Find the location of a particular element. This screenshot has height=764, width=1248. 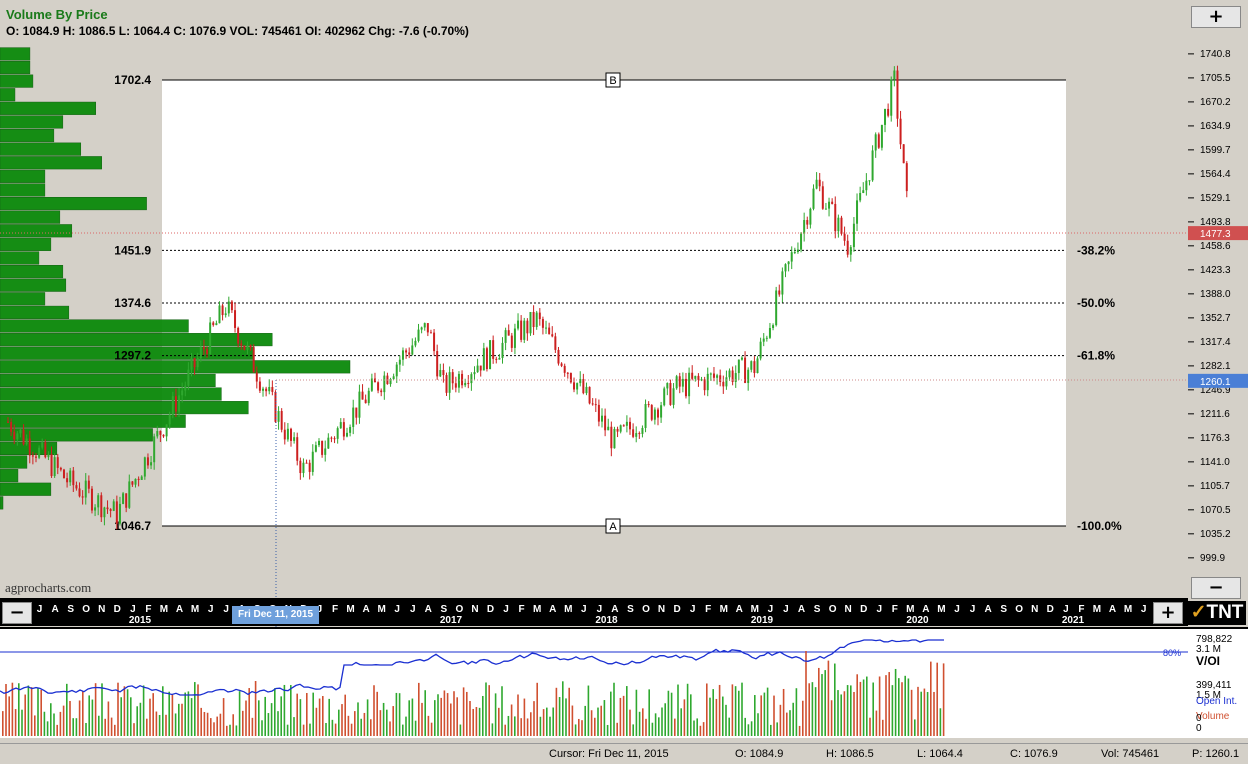

month-label: N is located at coordinates (1034, 609).